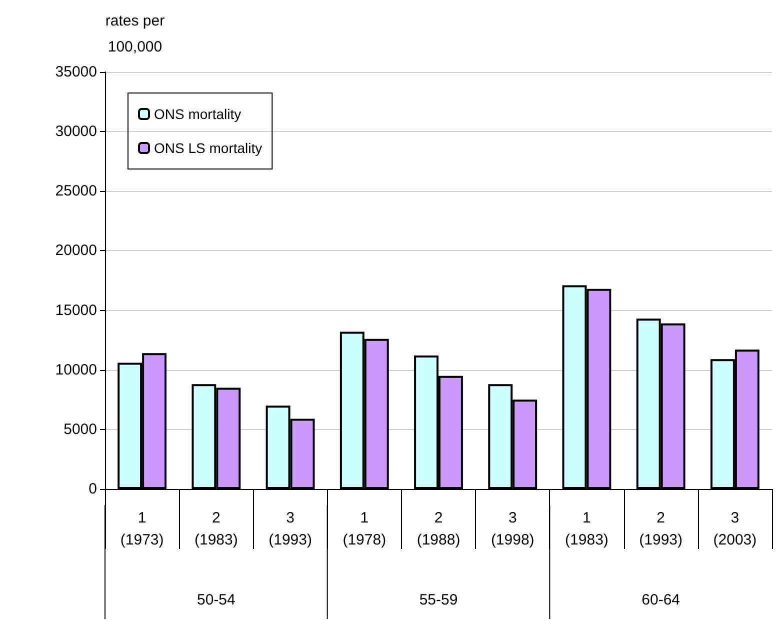  Describe the element at coordinates (364, 529) in the screenshot. I see `x-tick-label: 1 (1978)` at that location.